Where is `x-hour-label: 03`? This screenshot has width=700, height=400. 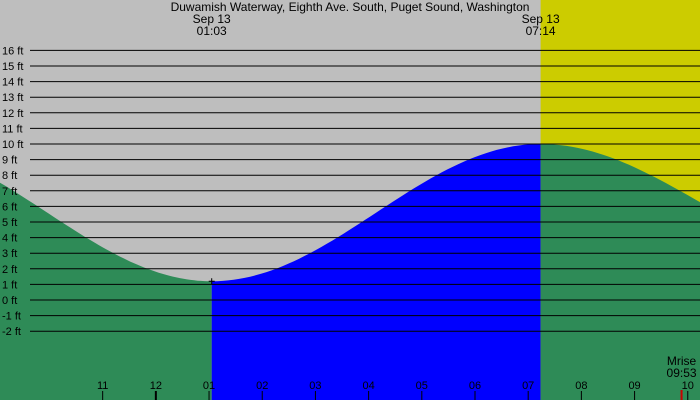 x-hour-label: 03 is located at coordinates (315, 386).